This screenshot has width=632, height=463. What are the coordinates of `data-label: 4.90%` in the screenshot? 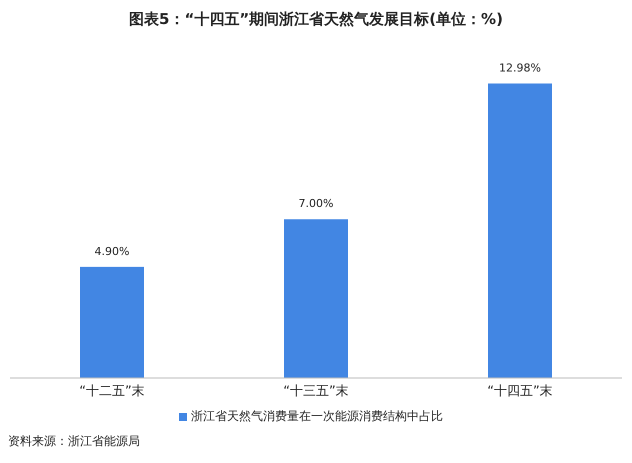 It's located at (112, 251).